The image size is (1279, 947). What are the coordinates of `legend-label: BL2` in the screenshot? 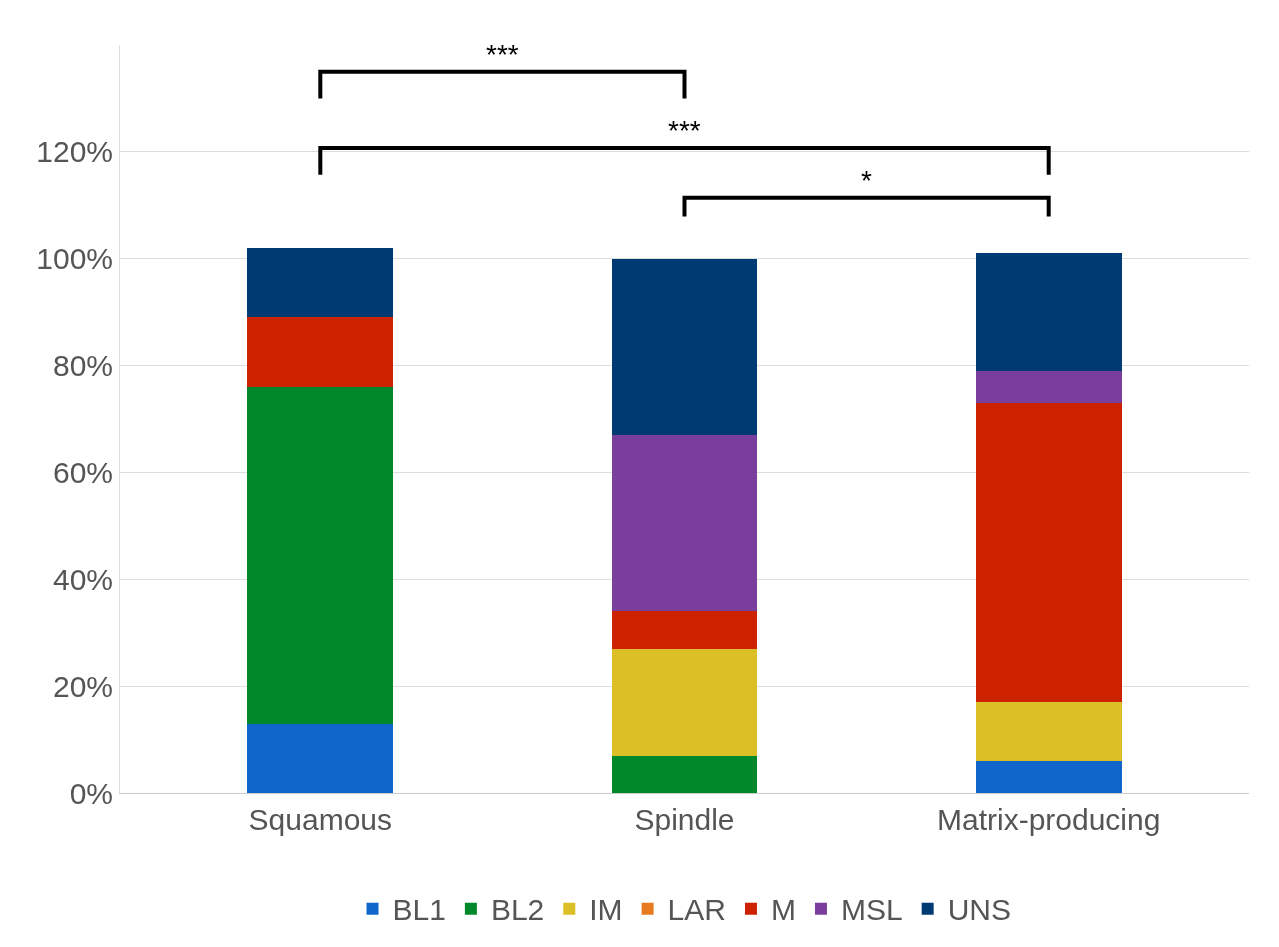 It's located at (517, 910).